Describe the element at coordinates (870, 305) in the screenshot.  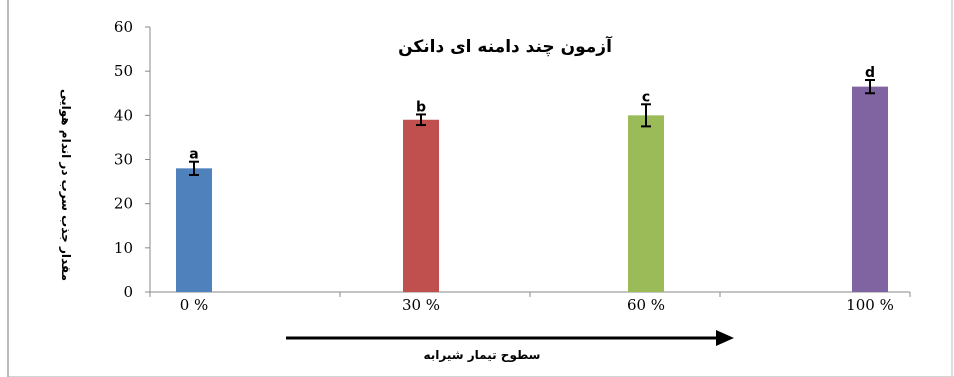
I see `x-tick-label: 100 %` at that location.